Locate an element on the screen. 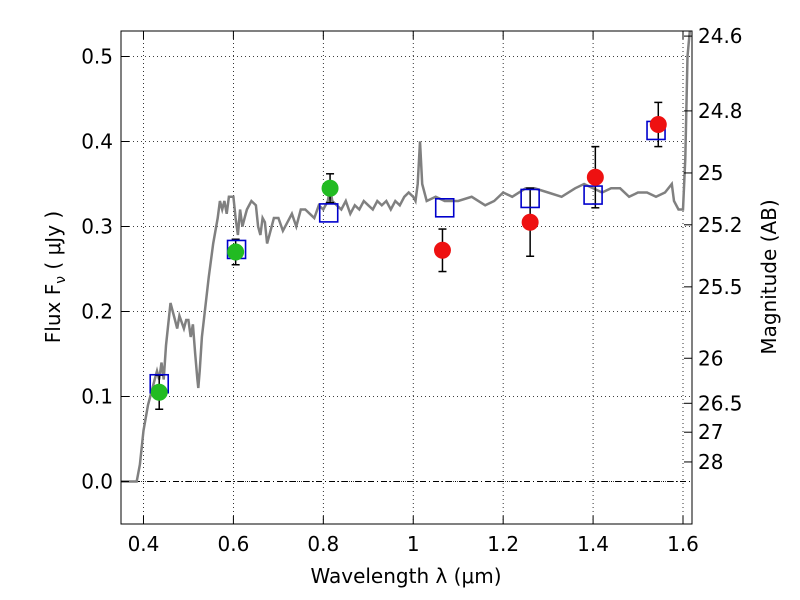  y2-tick-label: 24.6 is located at coordinates (720, 36).